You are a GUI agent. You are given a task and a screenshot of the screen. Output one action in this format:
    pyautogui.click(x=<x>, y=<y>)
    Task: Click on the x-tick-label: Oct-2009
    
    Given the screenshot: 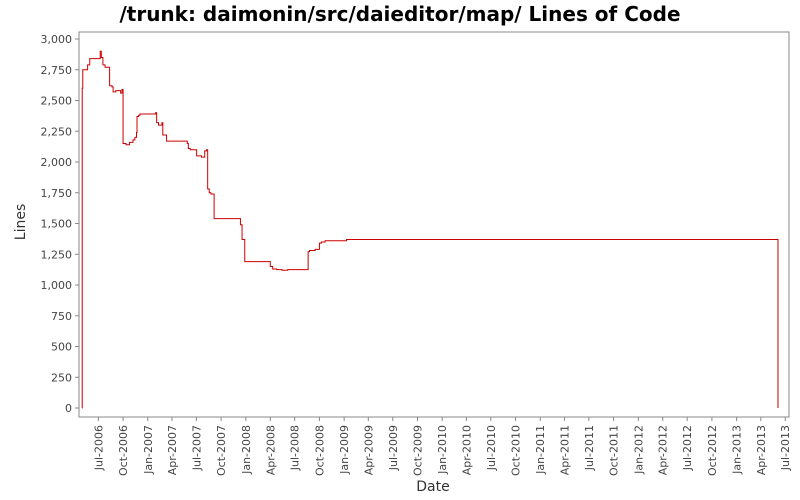 What is the action you would take?
    pyautogui.click(x=417, y=450)
    